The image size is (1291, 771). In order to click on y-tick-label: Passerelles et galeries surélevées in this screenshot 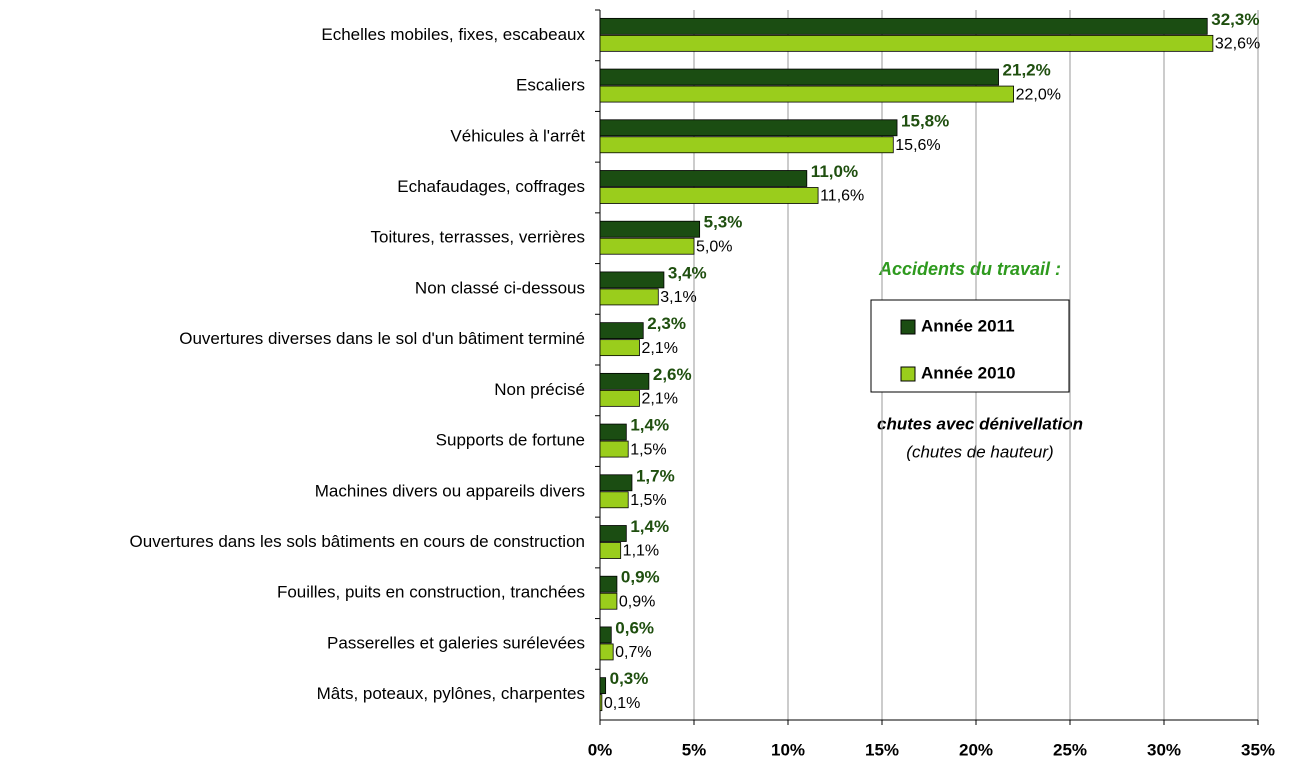, I will do `click(456, 642)`.